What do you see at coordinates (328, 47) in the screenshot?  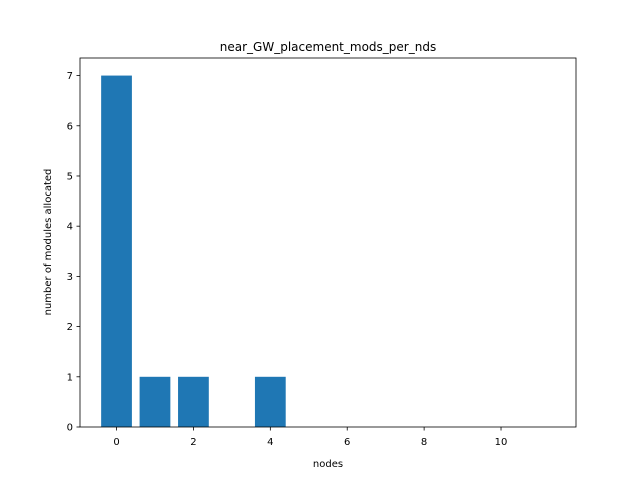 I see `chart-title: near_GW_placement_mods_per_nds` at bounding box center [328, 47].